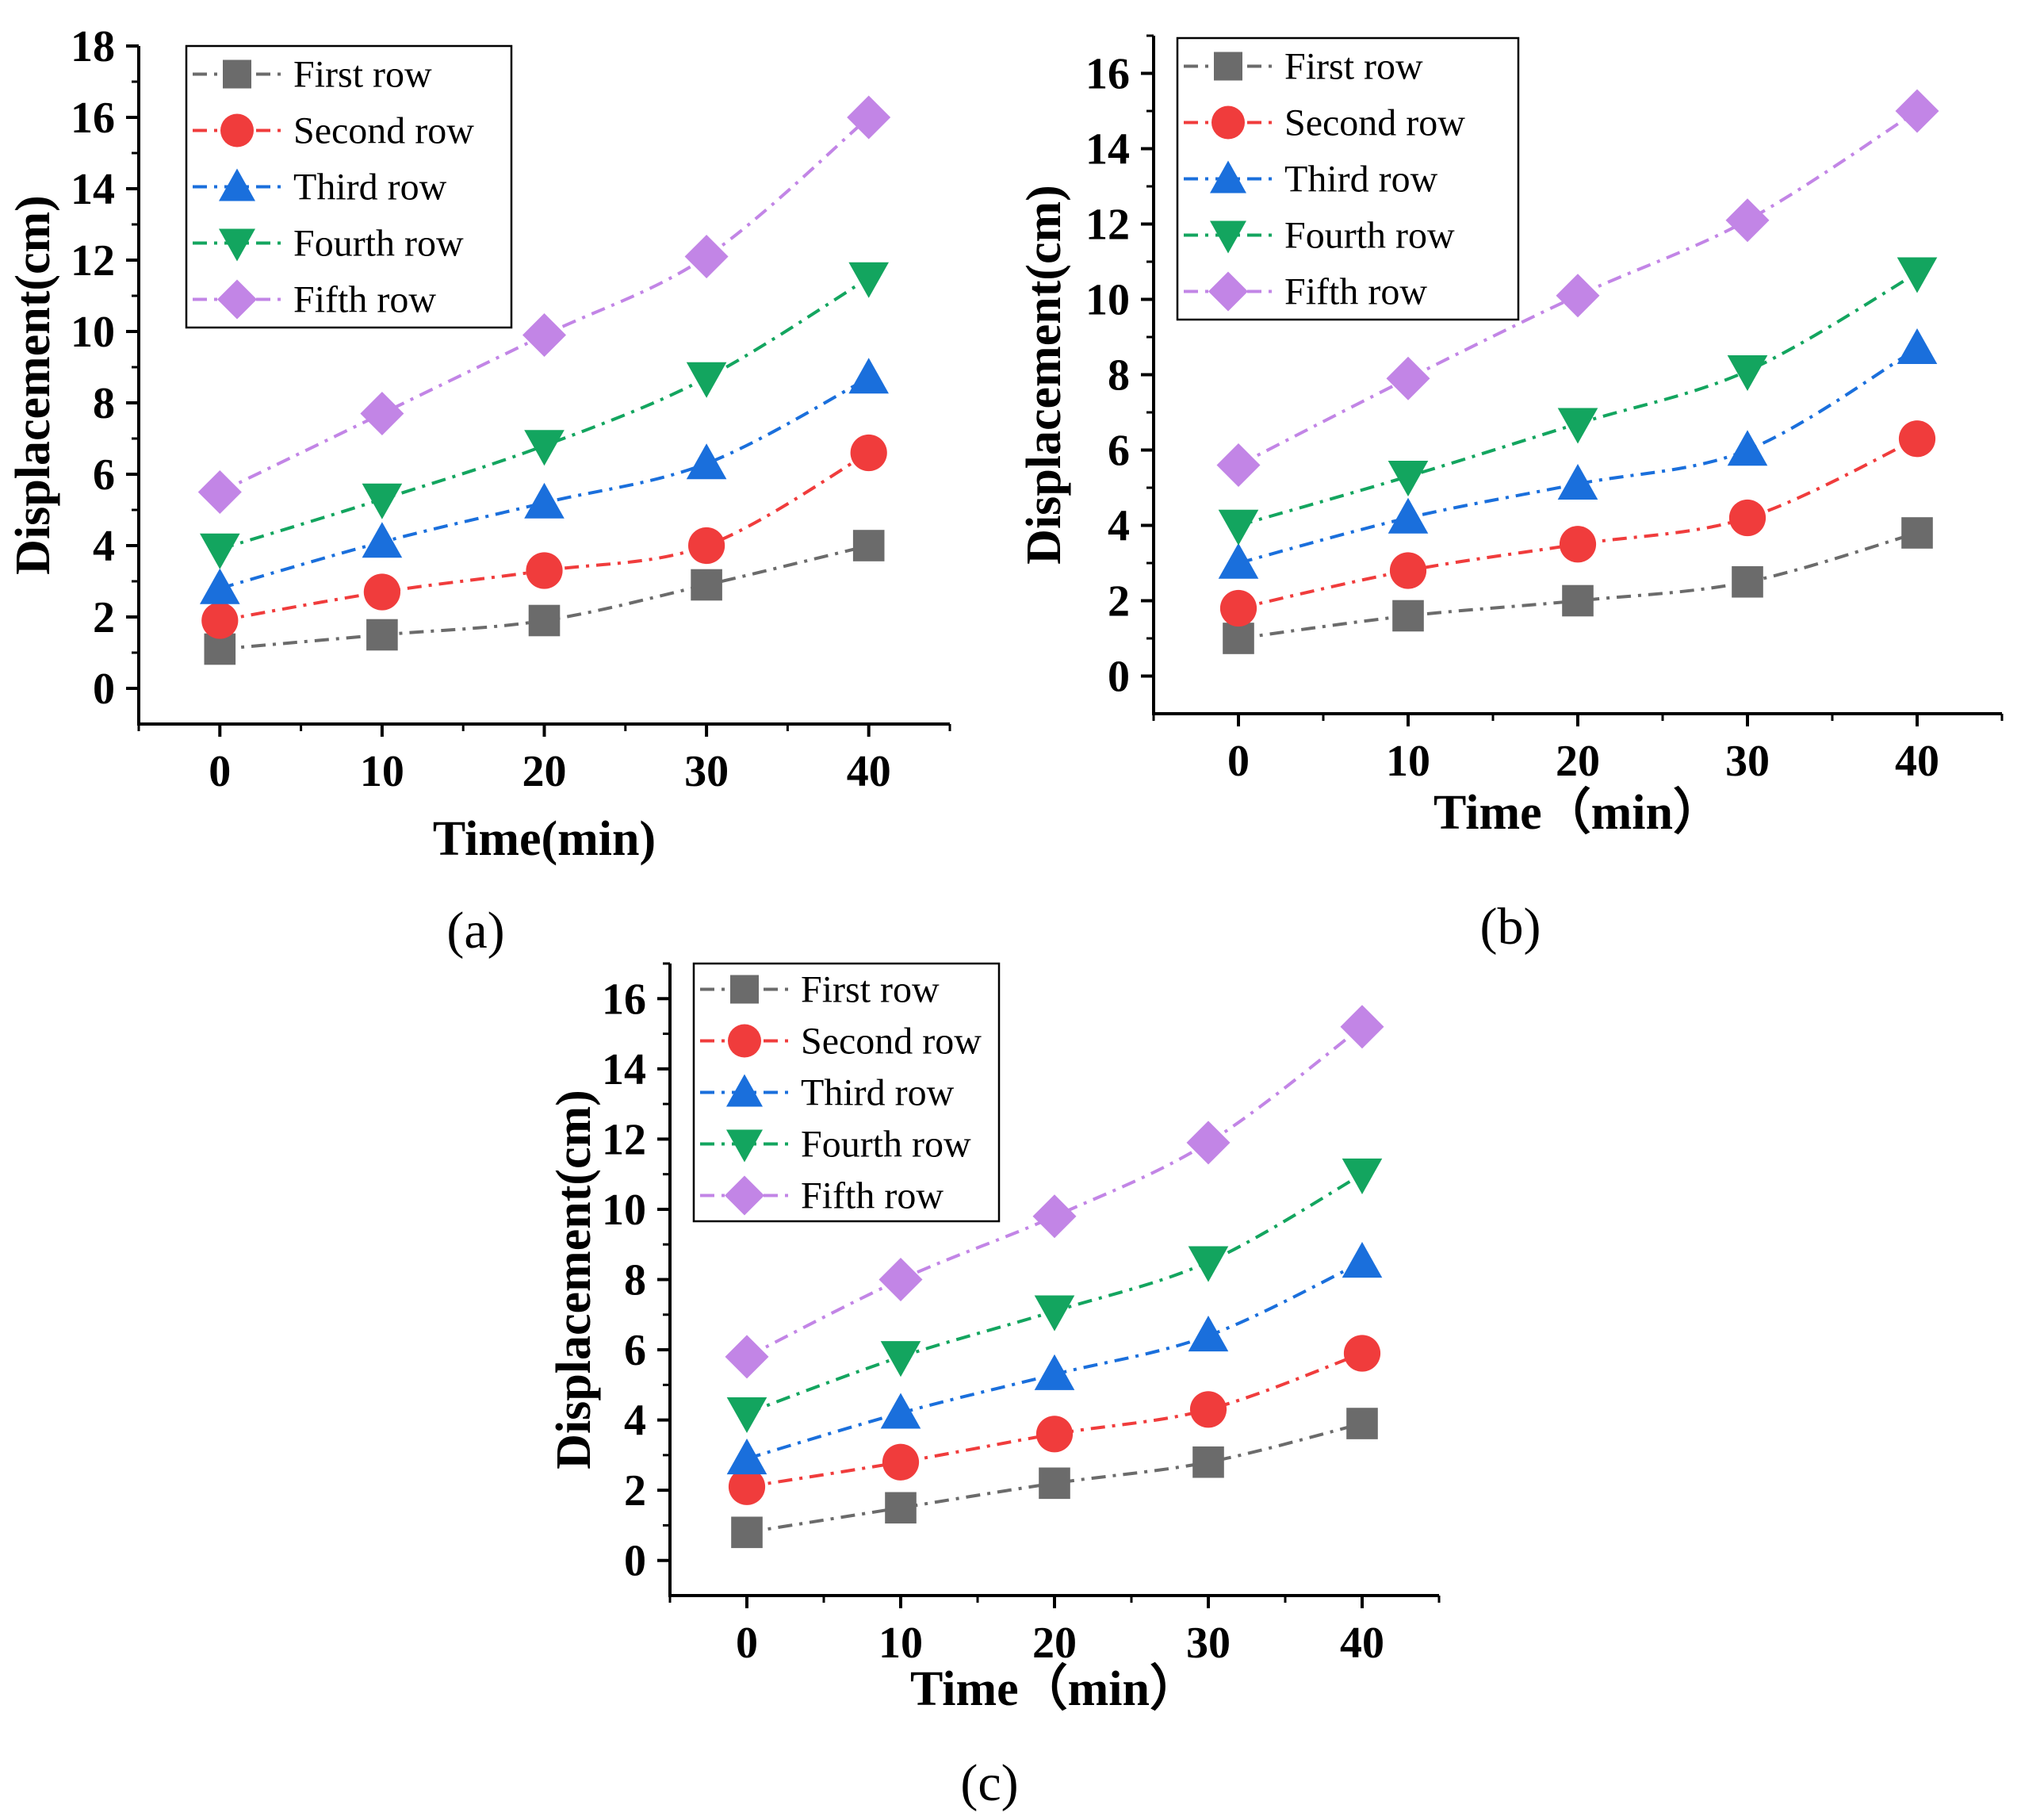 The width and height of the screenshot is (2021, 1820). What do you see at coordinates (93, 260) in the screenshot?
I see `y-tick-label: 12` at bounding box center [93, 260].